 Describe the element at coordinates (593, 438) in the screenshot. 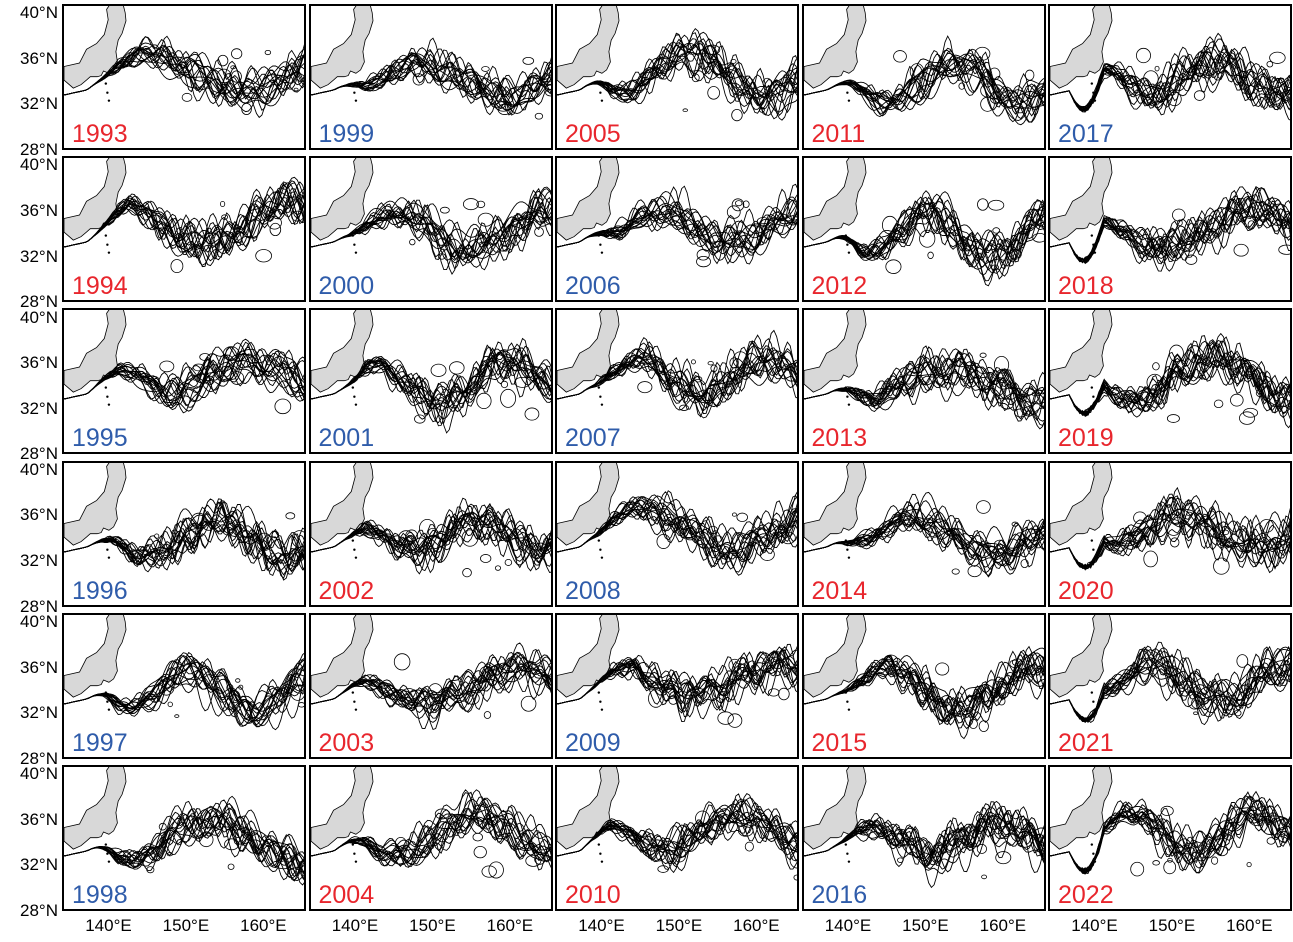

I see `year-label: 2007` at that location.